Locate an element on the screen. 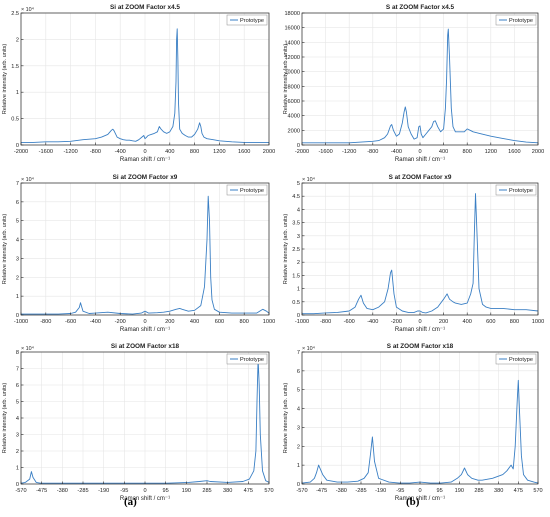  x-tick-label: -380 is located at coordinates (341, 491).